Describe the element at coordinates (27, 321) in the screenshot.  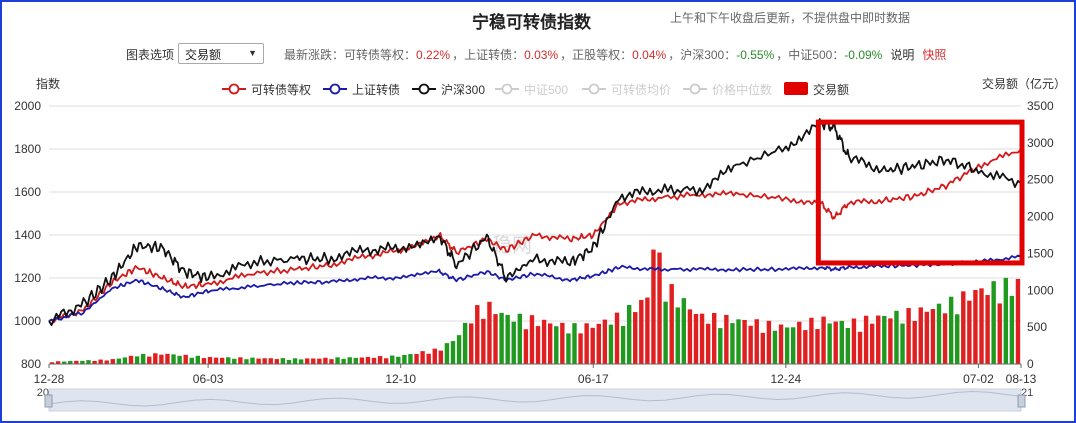
I see `y-tick-label: 1000` at that location.